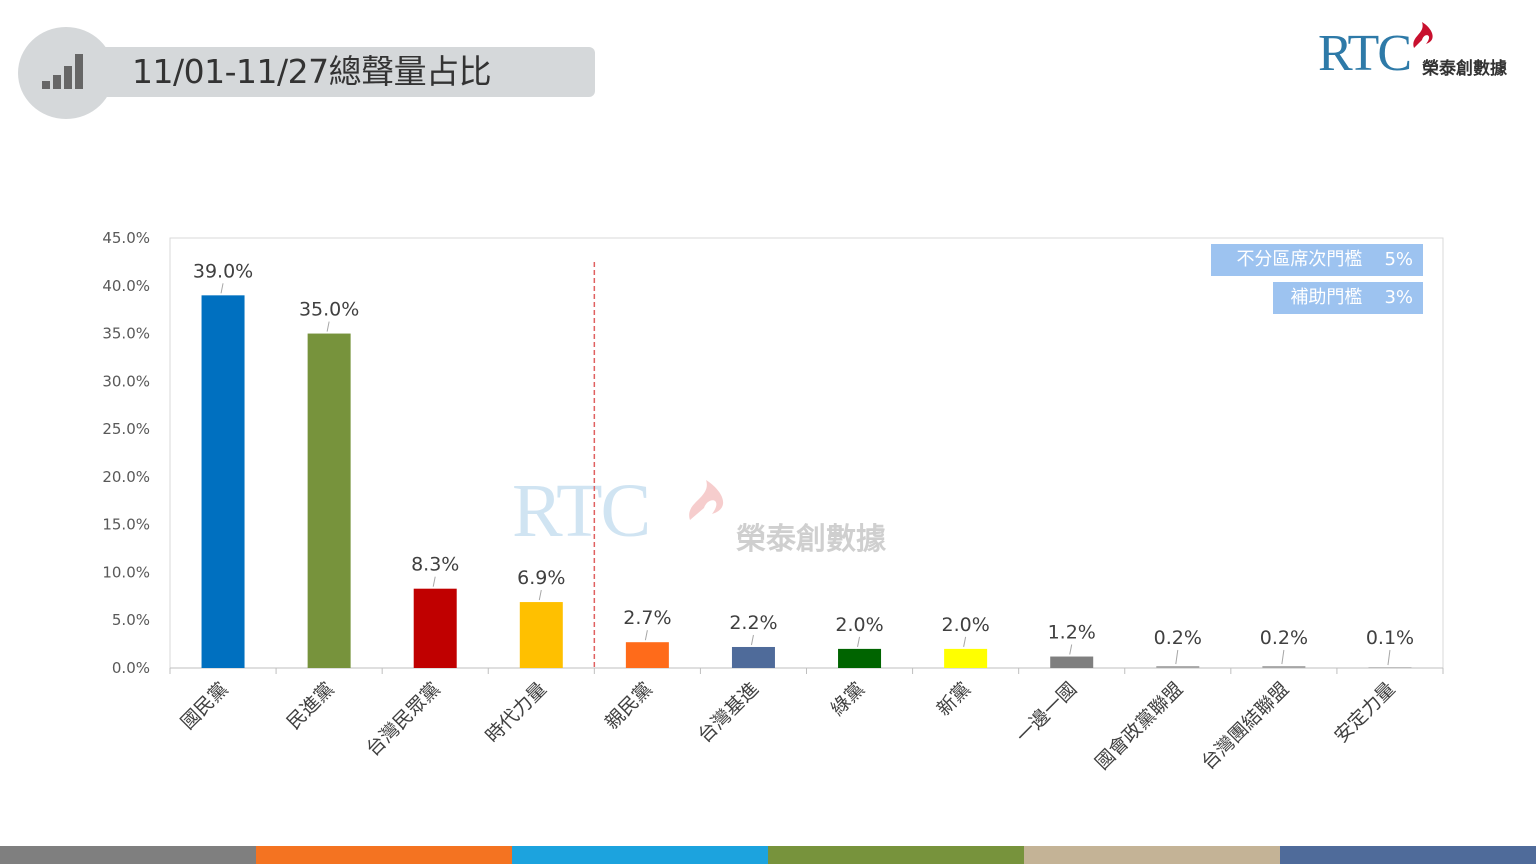 Image resolution: width=1536 pixels, height=864 pixels. I want to click on data-label: 35.0%, so click(329, 310).